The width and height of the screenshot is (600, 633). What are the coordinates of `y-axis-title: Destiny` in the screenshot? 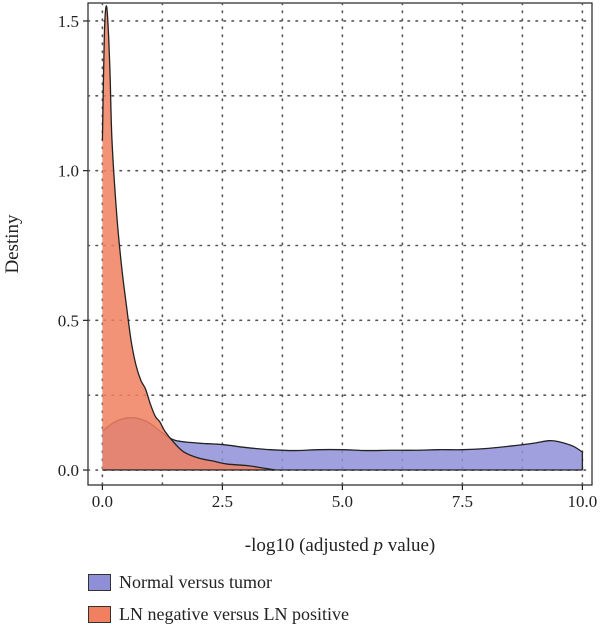 It's located at (12, 244).